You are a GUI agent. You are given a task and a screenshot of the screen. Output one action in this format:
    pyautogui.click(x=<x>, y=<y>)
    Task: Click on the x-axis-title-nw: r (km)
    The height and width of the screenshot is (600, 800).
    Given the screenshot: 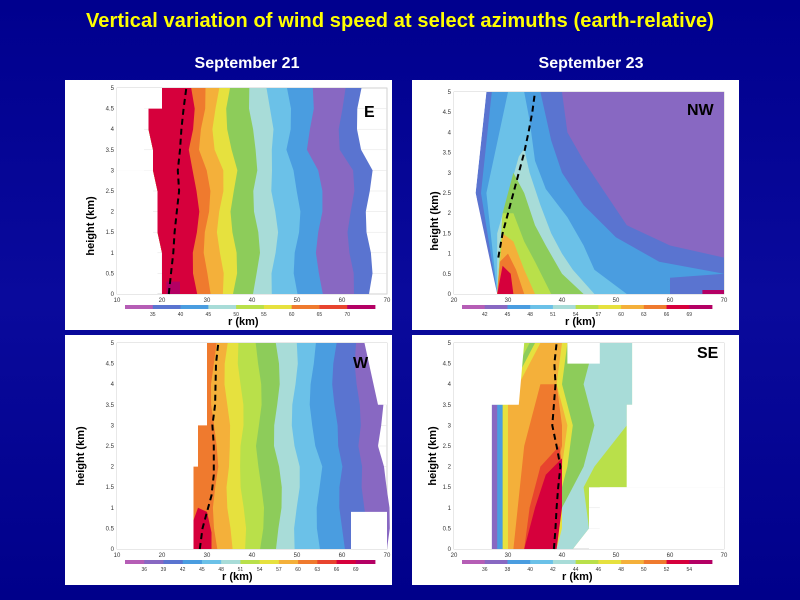 What is the action you would take?
    pyautogui.click(x=580, y=322)
    